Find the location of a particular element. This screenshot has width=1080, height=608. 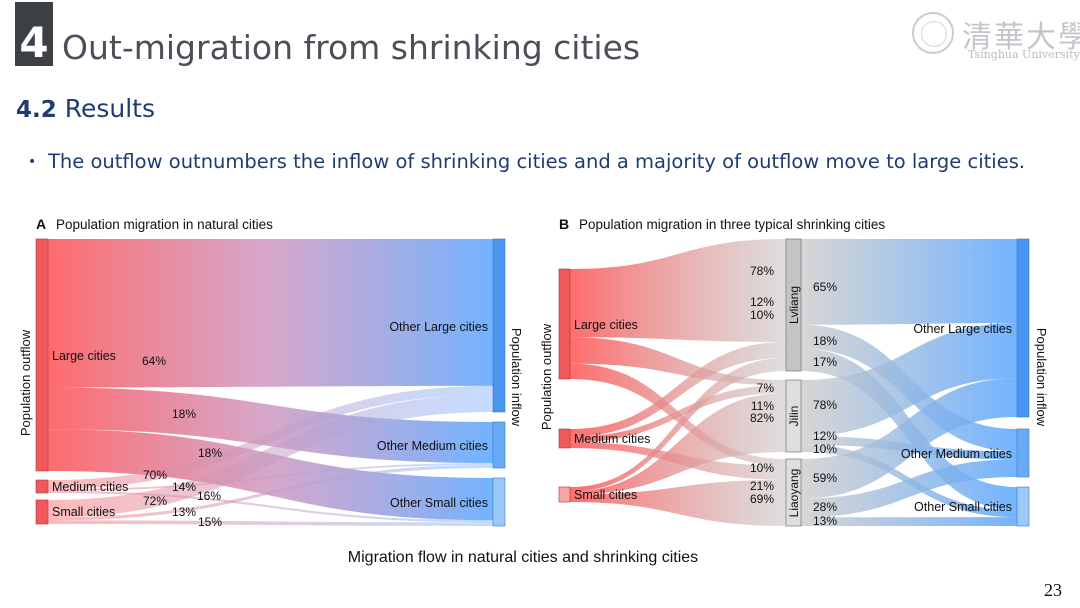

logo-chinese-text: 清華大學 is located at coordinates (1021, 37).